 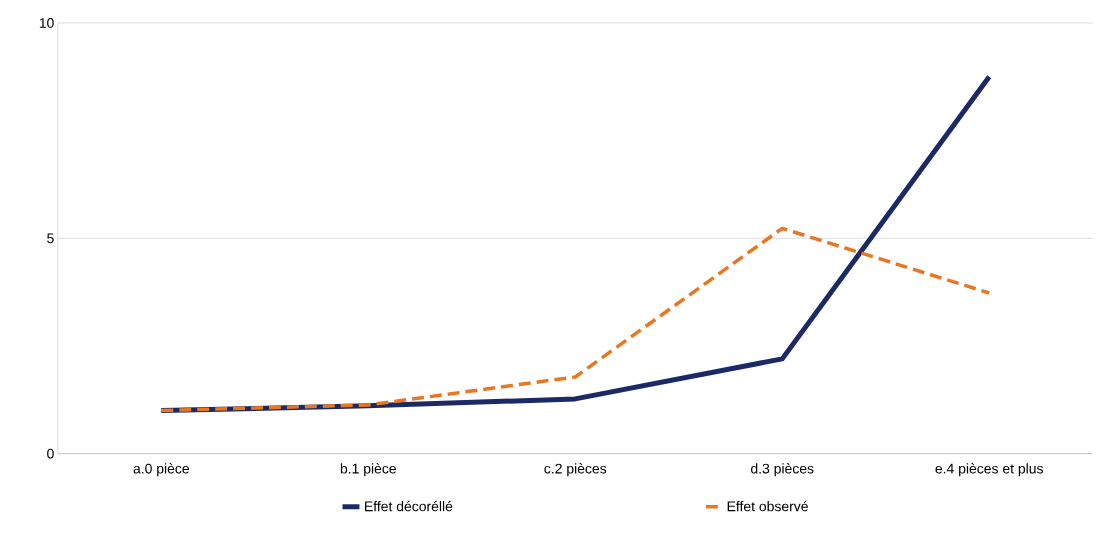 I want to click on legend-label: Effet décoréllé, so click(x=409, y=506).